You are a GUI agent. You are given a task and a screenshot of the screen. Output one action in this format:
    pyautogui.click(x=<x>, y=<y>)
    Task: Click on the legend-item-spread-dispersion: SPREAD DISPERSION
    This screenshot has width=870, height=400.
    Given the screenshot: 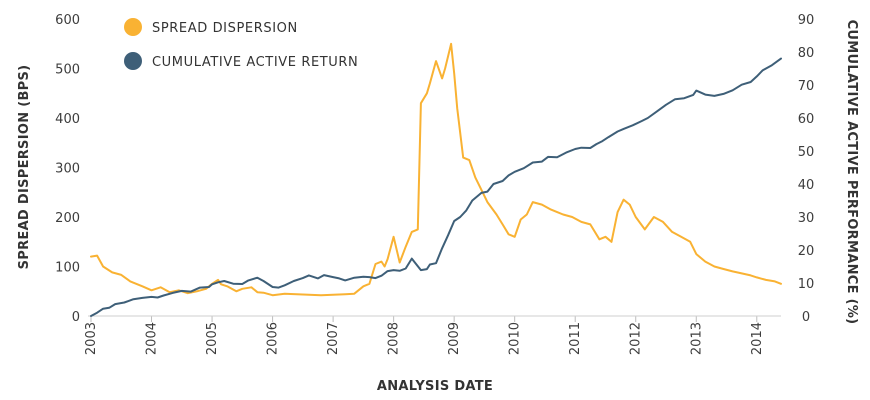 What is the action you would take?
    pyautogui.click(x=211, y=27)
    